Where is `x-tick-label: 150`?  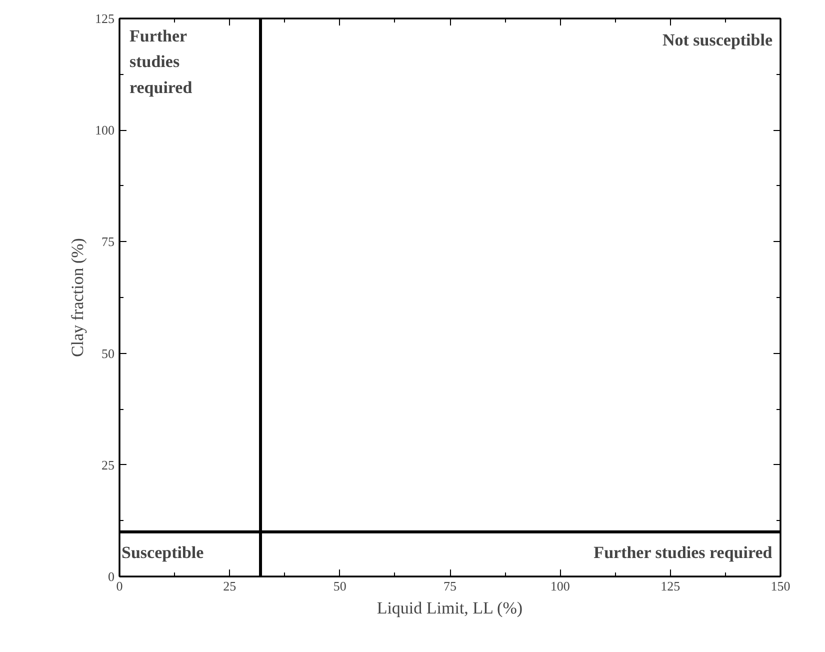 x-tick-label: 150 is located at coordinates (780, 586).